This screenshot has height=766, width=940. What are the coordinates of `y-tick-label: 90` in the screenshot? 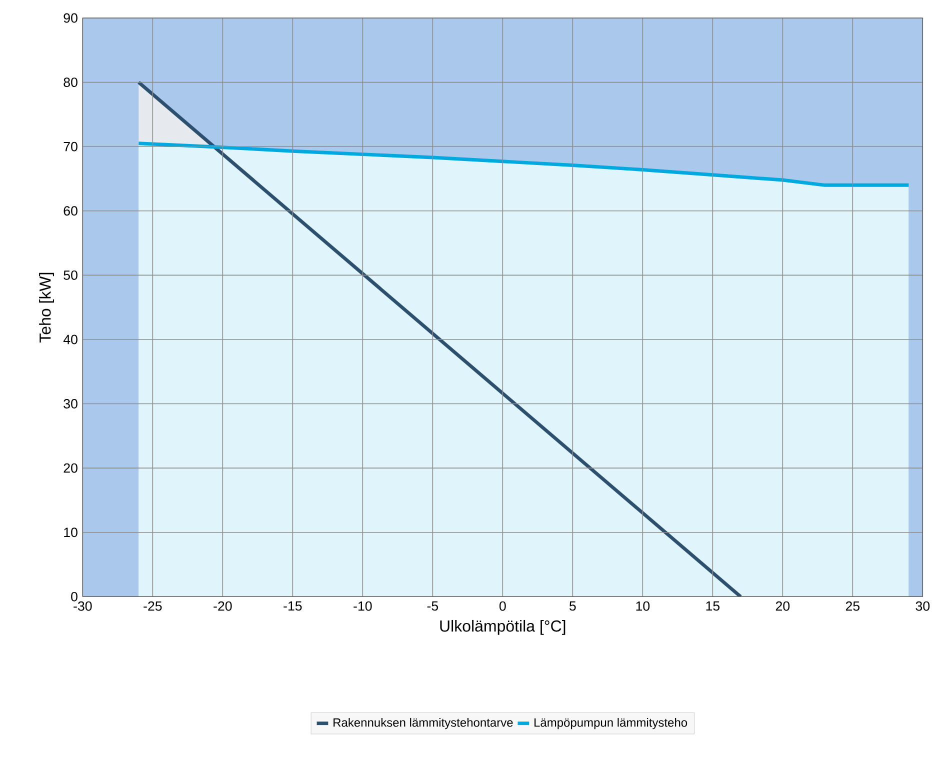 It's located at (71, 18).